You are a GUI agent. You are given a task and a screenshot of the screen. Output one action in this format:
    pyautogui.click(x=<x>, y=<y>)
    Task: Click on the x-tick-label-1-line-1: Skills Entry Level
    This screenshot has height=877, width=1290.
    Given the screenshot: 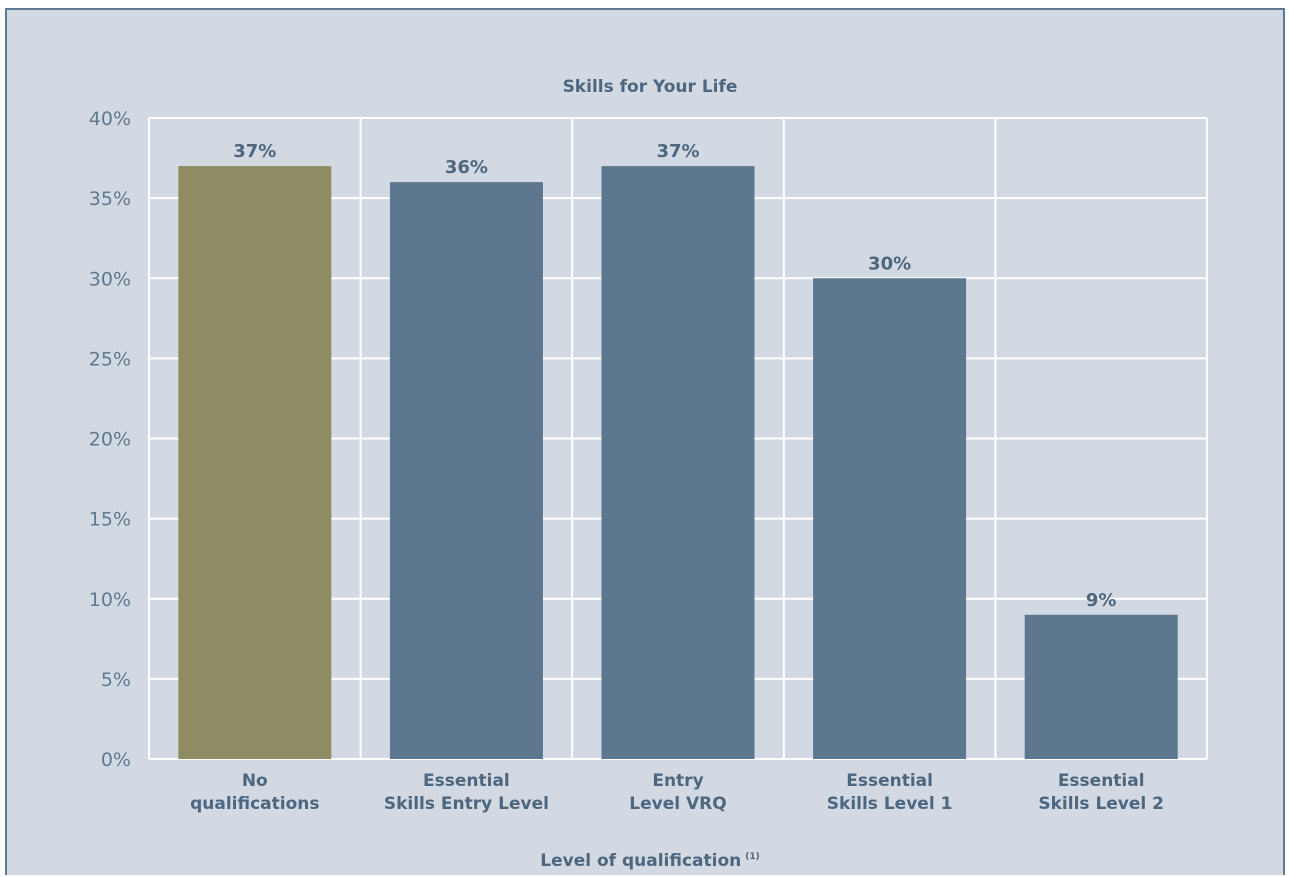 What is the action you would take?
    pyautogui.click(x=466, y=804)
    